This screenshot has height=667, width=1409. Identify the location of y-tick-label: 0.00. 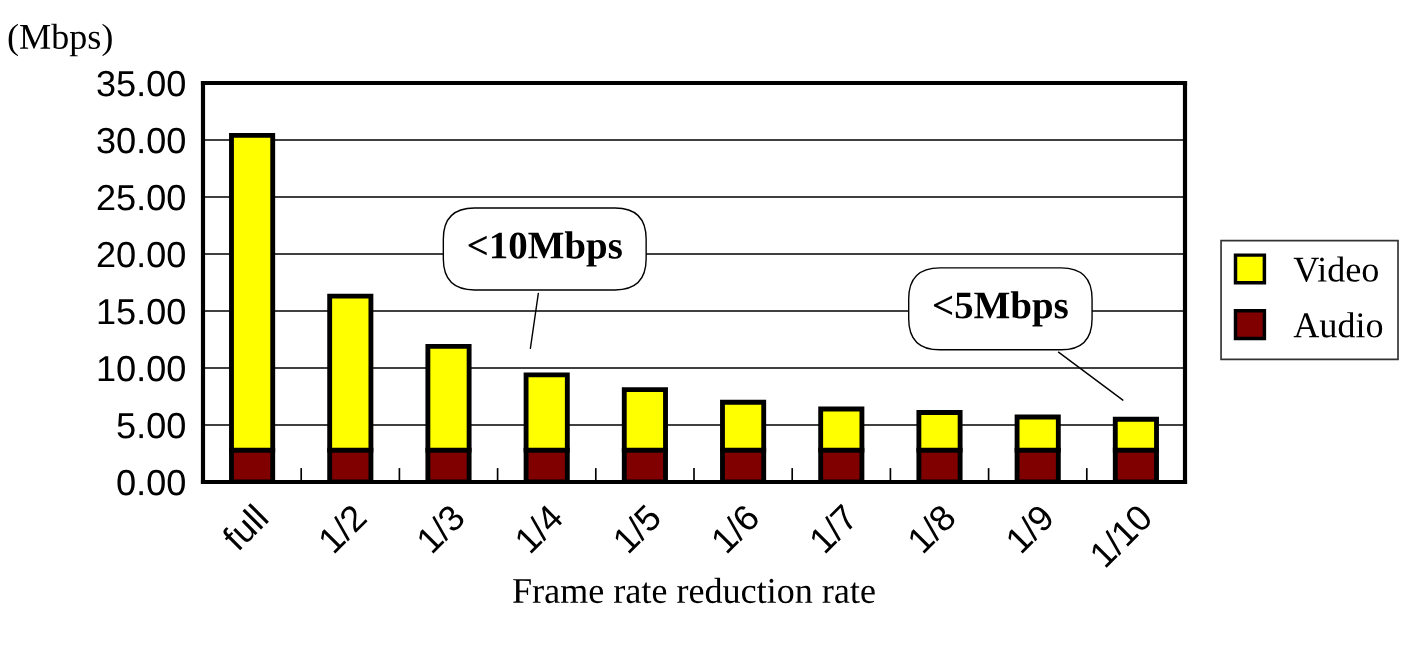
(151, 482).